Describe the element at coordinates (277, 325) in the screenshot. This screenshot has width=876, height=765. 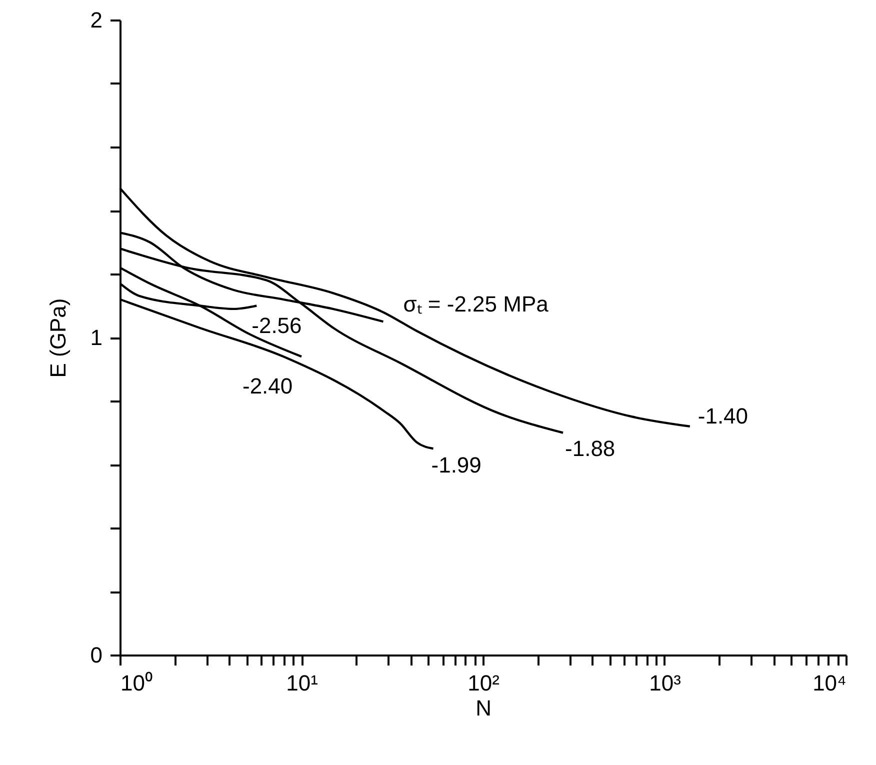
I see `series-label: -2.56` at that location.